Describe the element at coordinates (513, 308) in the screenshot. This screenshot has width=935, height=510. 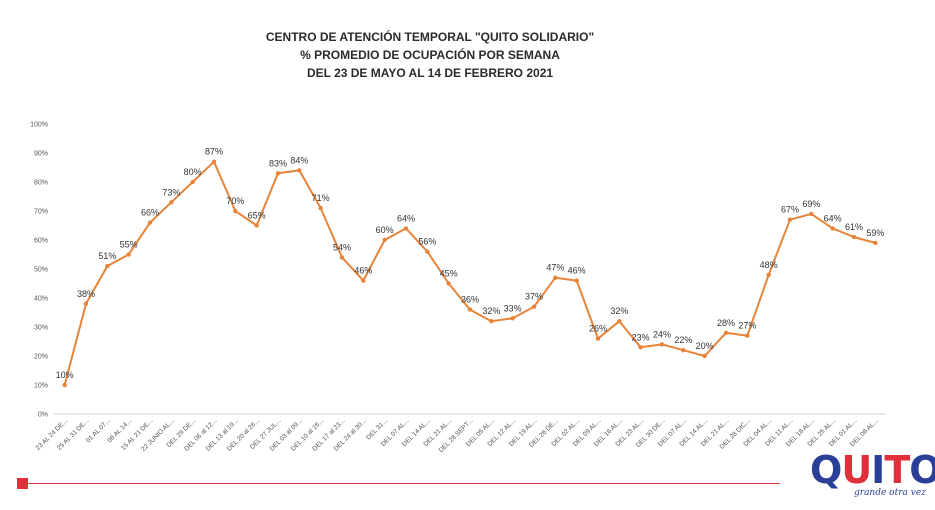
I see `data-label: 33%` at that location.